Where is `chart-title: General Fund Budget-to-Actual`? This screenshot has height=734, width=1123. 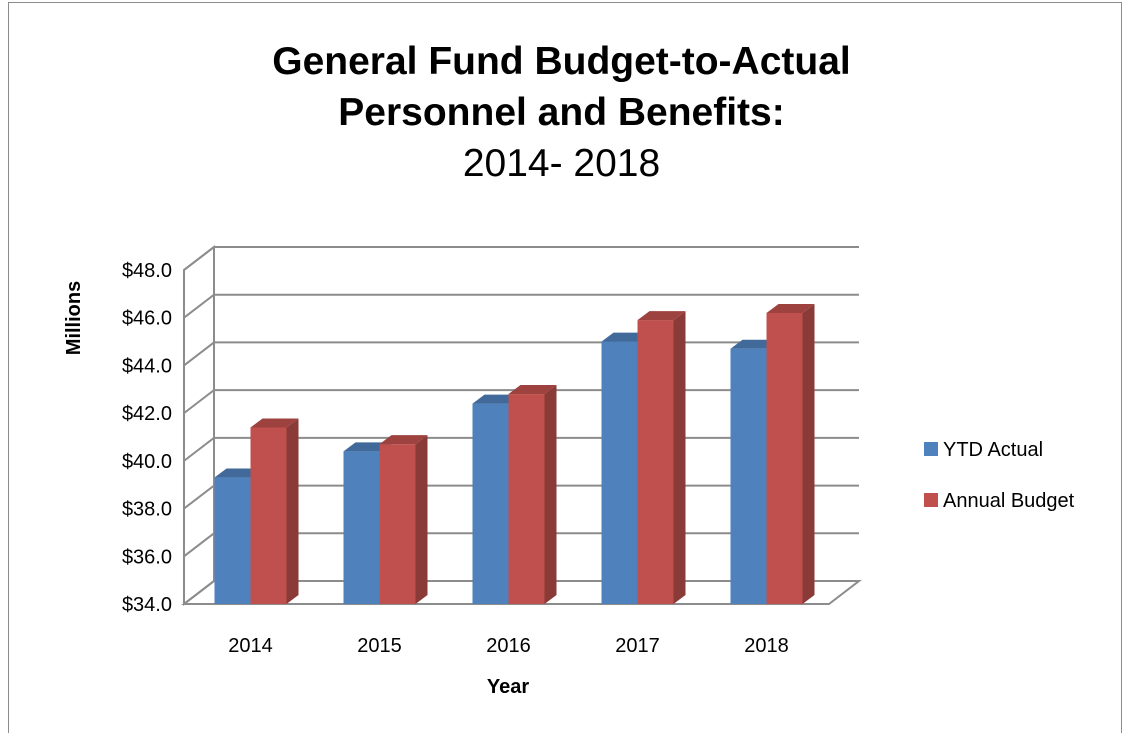 chart-title: General Fund Budget-to-Actual is located at coordinates (561, 61).